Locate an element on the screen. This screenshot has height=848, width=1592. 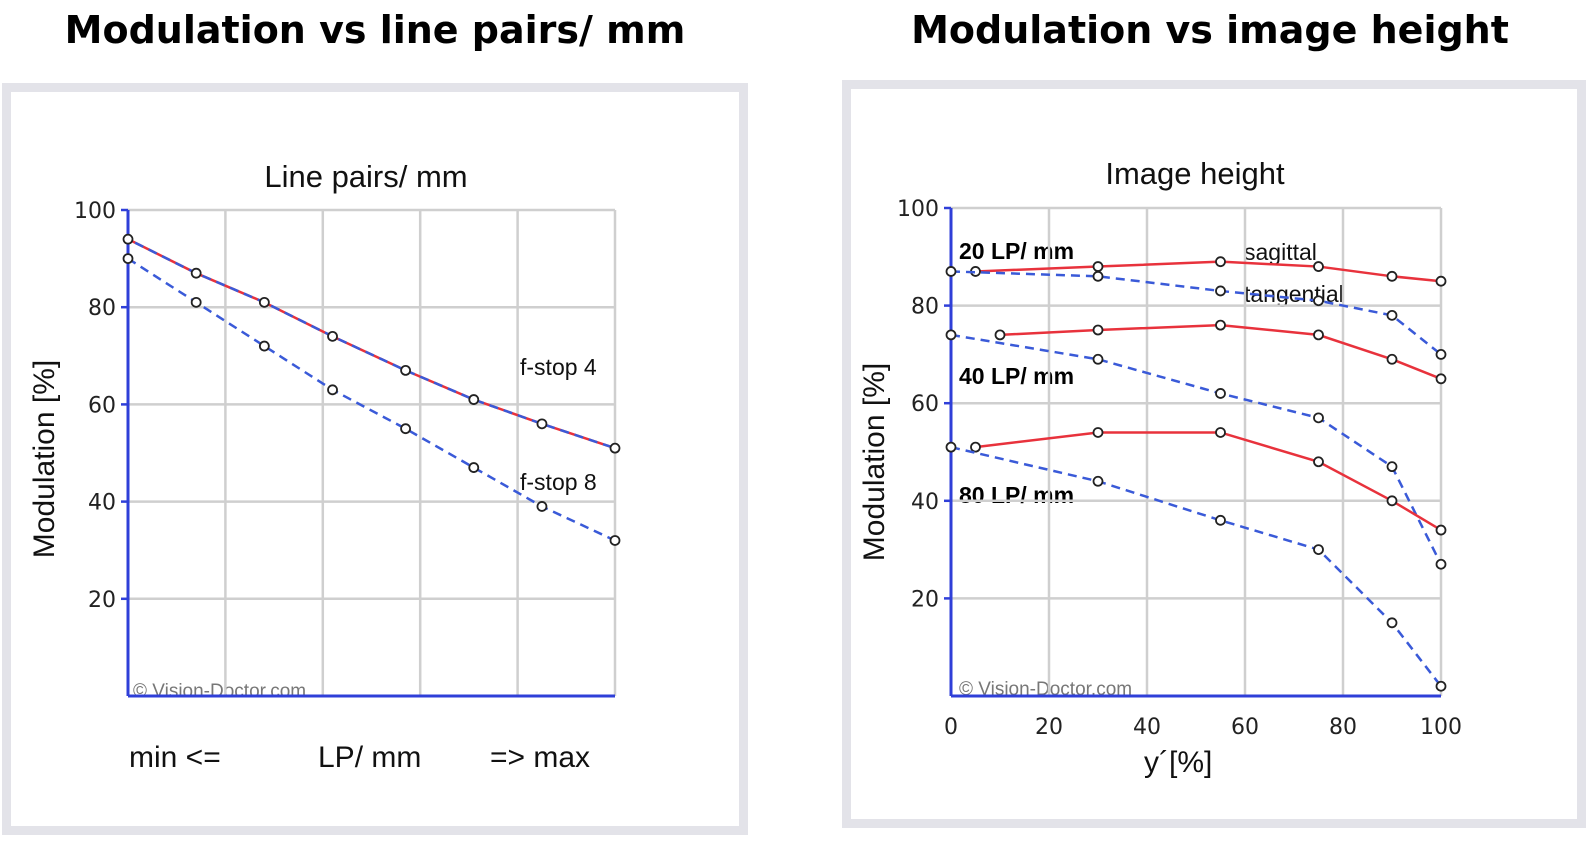
height-y-tick-label: 60 is located at coordinates (925, 404).